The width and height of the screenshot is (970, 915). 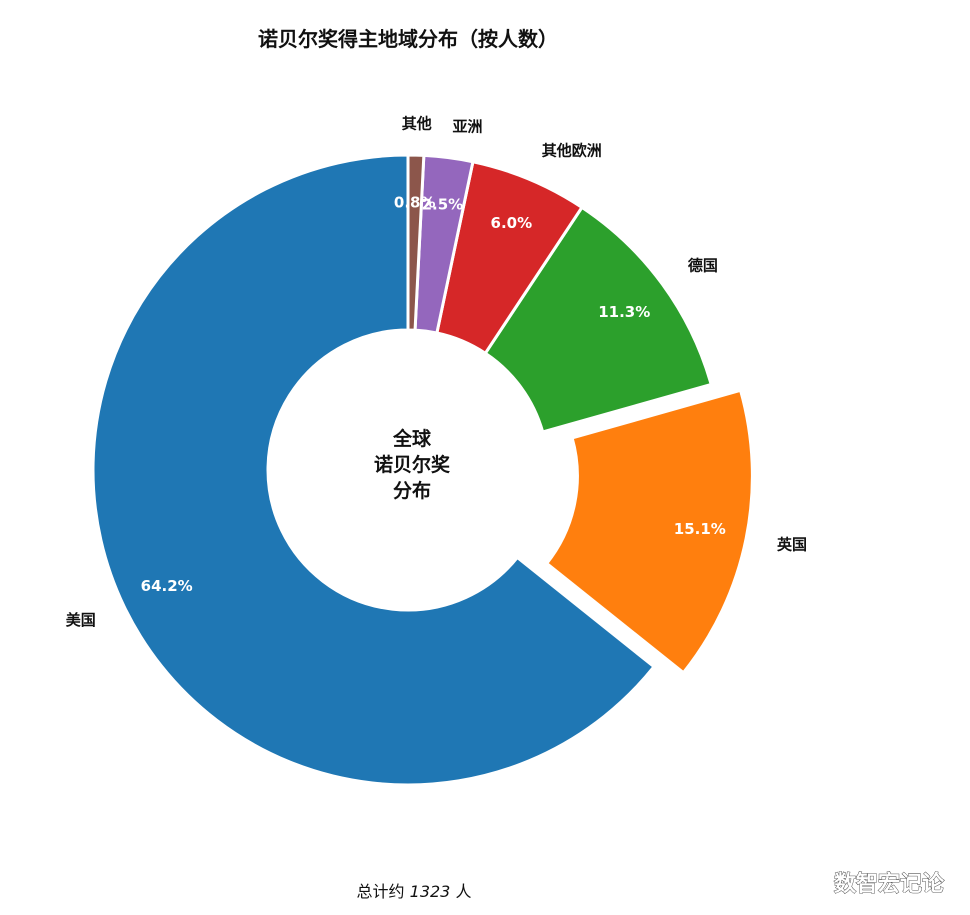 I want to click on percentage-label-2: 15.1%, so click(x=700, y=529).